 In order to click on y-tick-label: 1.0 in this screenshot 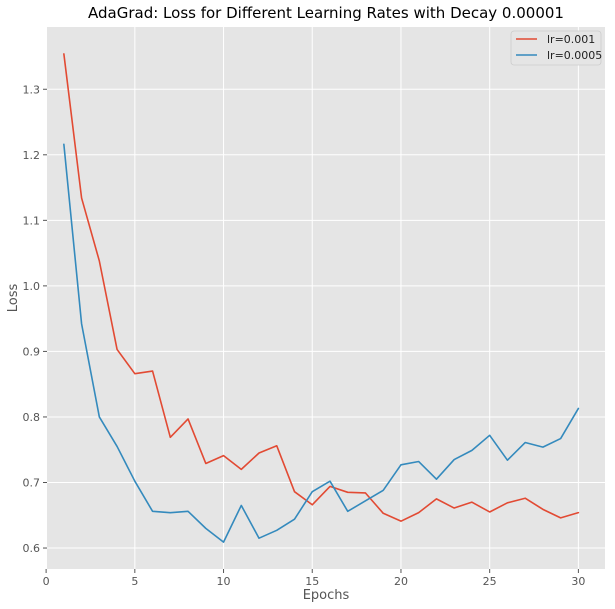, I will do `click(32, 286)`.